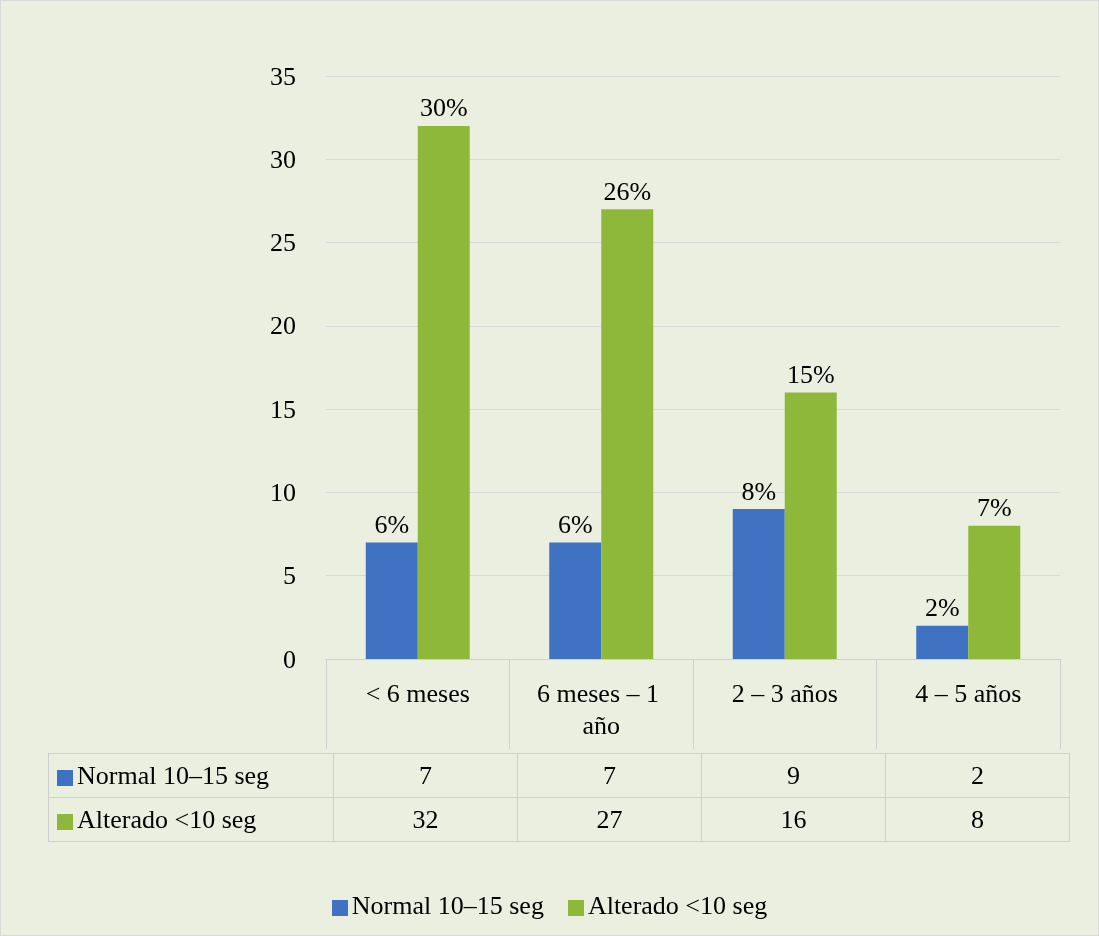 Image resolution: width=1099 pixels, height=936 pixels. I want to click on x-tick-label: 2 – 3 años, so click(784, 693).